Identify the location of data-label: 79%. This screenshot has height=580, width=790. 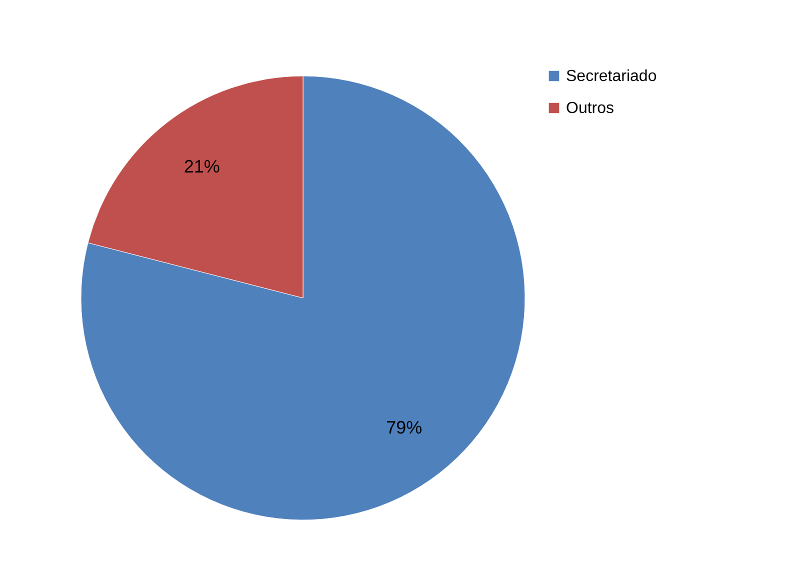
(404, 427).